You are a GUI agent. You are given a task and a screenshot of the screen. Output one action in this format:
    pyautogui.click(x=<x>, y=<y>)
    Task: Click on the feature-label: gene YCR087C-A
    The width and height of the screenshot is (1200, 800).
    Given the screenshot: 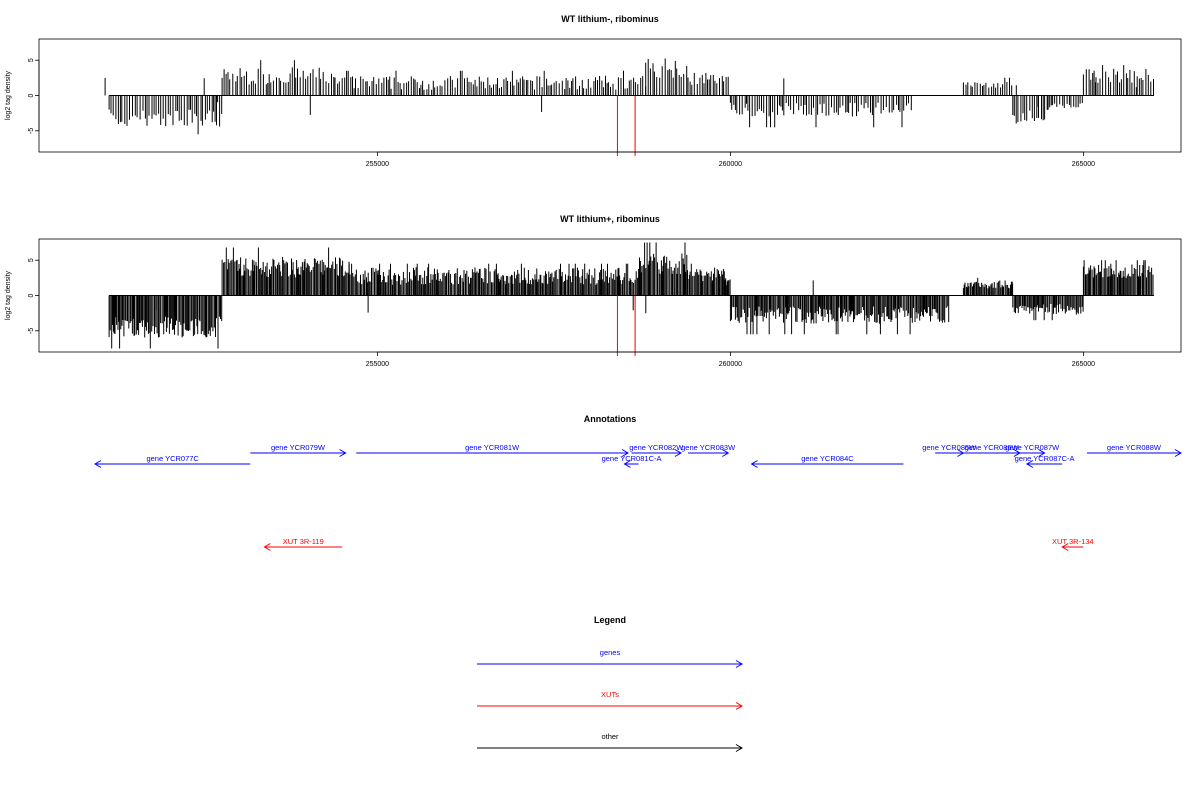 What is the action you would take?
    pyautogui.click(x=1045, y=458)
    